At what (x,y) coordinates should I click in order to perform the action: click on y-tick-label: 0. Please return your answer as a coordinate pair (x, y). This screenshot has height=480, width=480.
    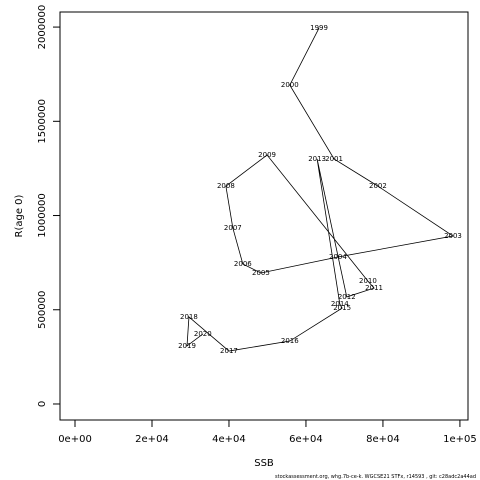
    Looking at the image, I should click on (42, 404).